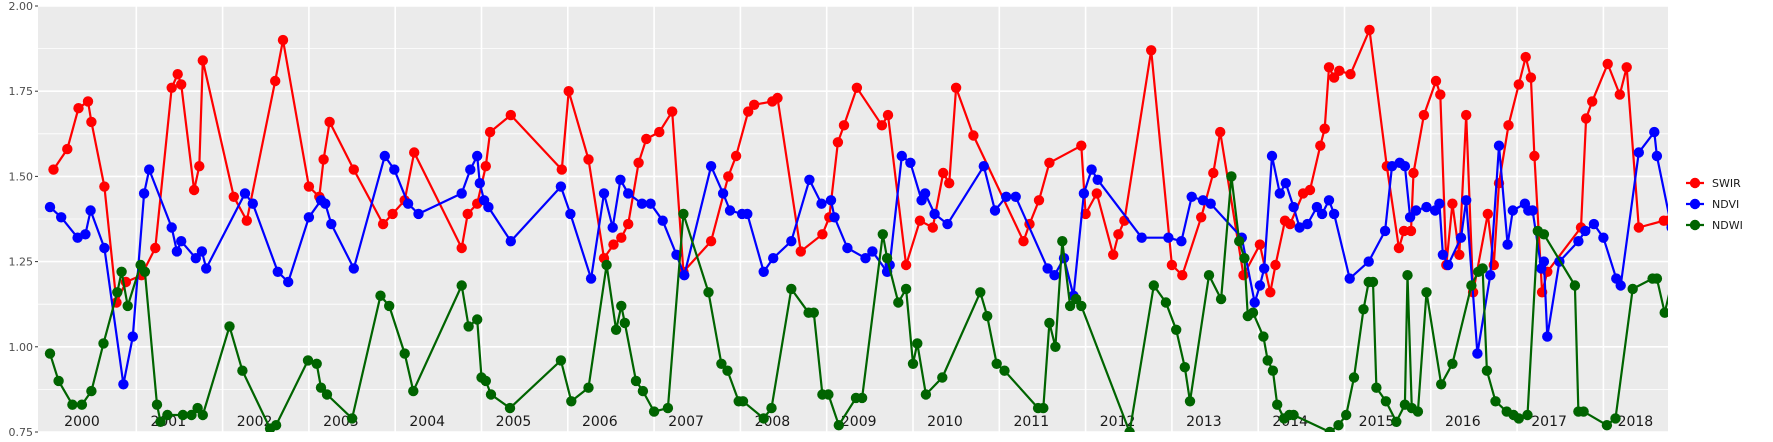 Image resolution: width=1773 pixels, height=442 pixels. Describe the element at coordinates (21, 91) in the screenshot. I see `y-tick-label: 1.75` at that location.